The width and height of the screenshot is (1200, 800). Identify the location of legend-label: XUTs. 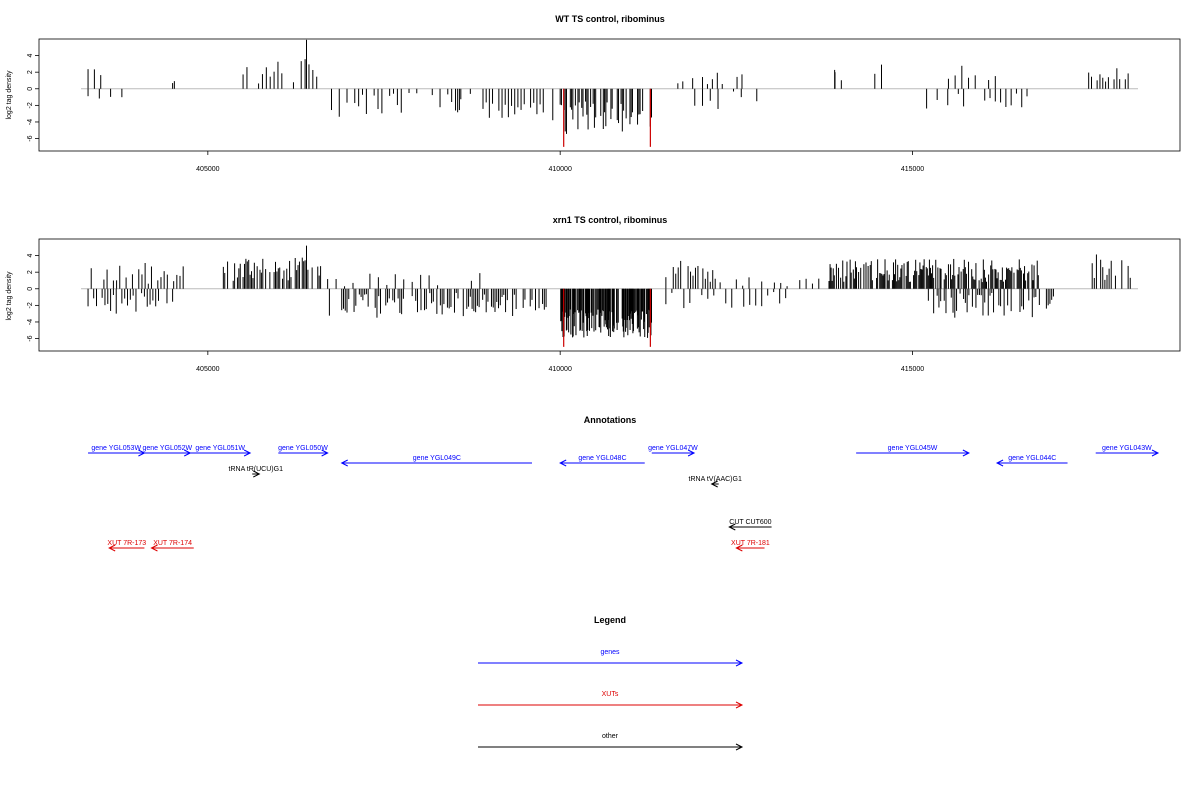
(610, 694).